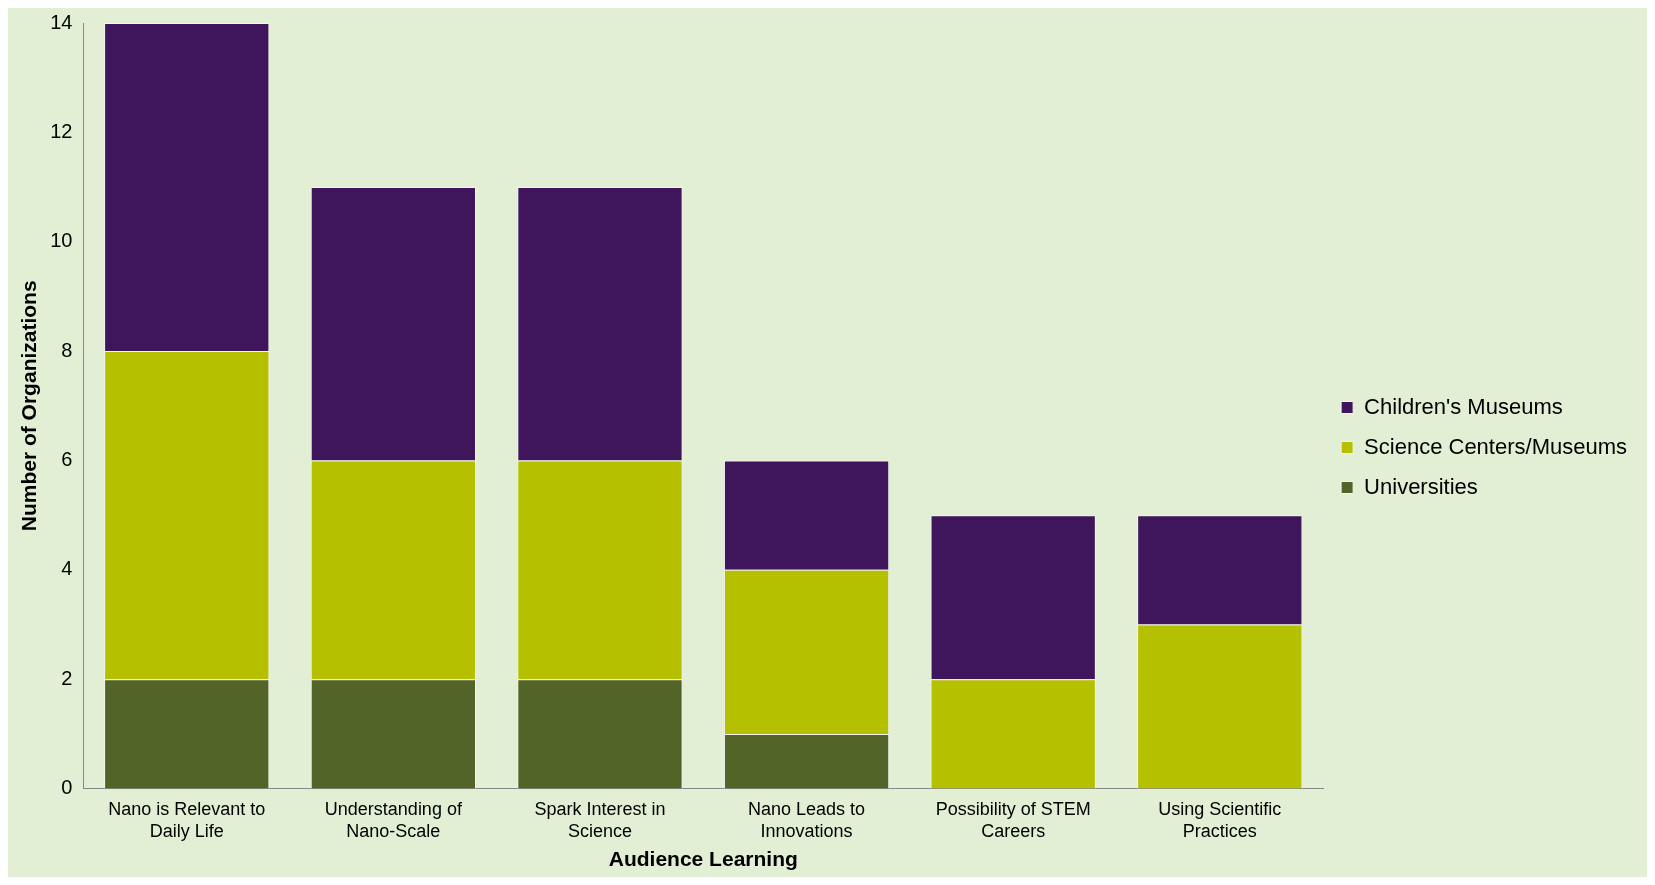 The image size is (1655, 885). I want to click on x-axis-title: Audience Learning, so click(703, 859).